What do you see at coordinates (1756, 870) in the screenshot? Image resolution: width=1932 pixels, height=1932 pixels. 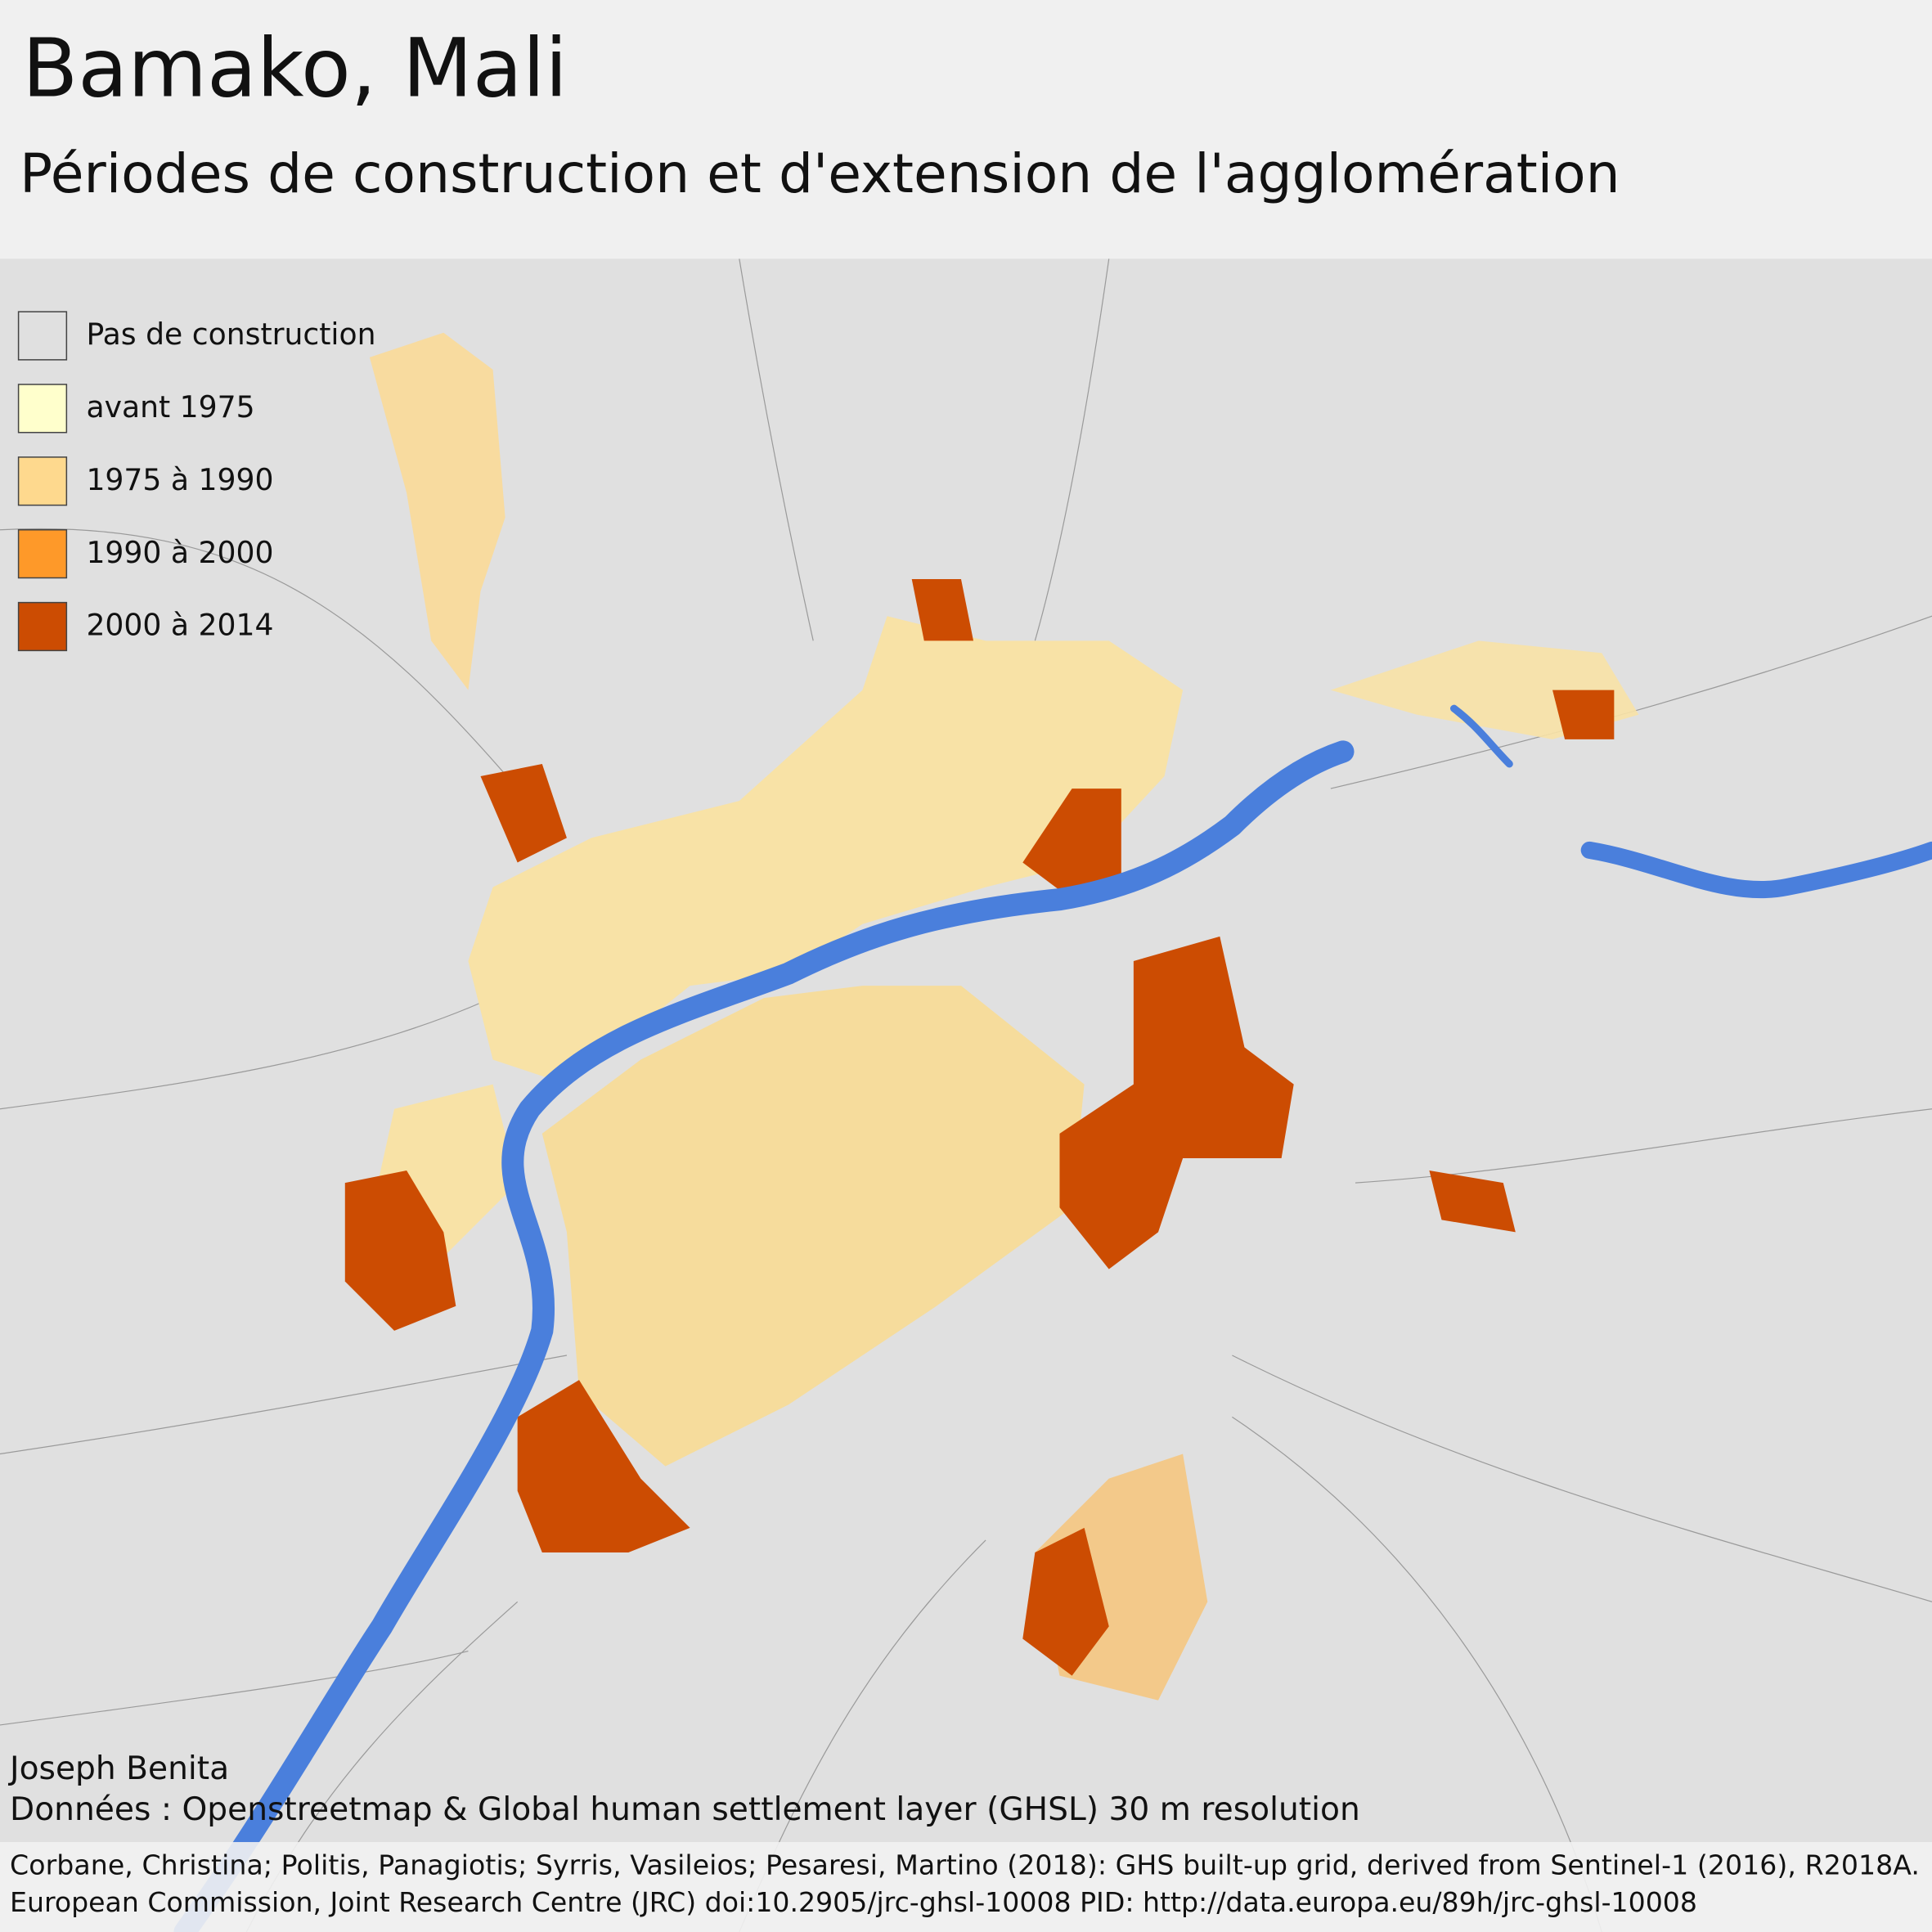 I see `river-east` at bounding box center [1756, 870].